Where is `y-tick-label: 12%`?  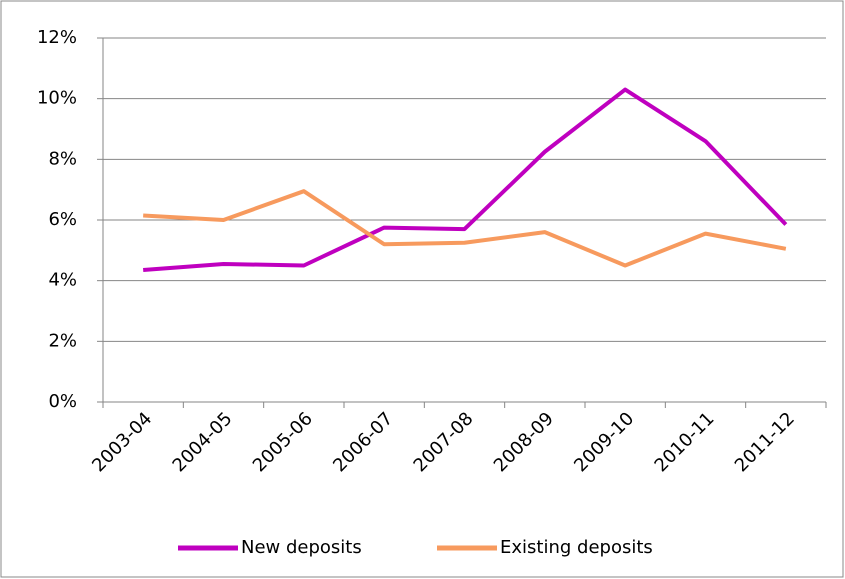
y-tick-label: 12% is located at coordinates (57, 37).